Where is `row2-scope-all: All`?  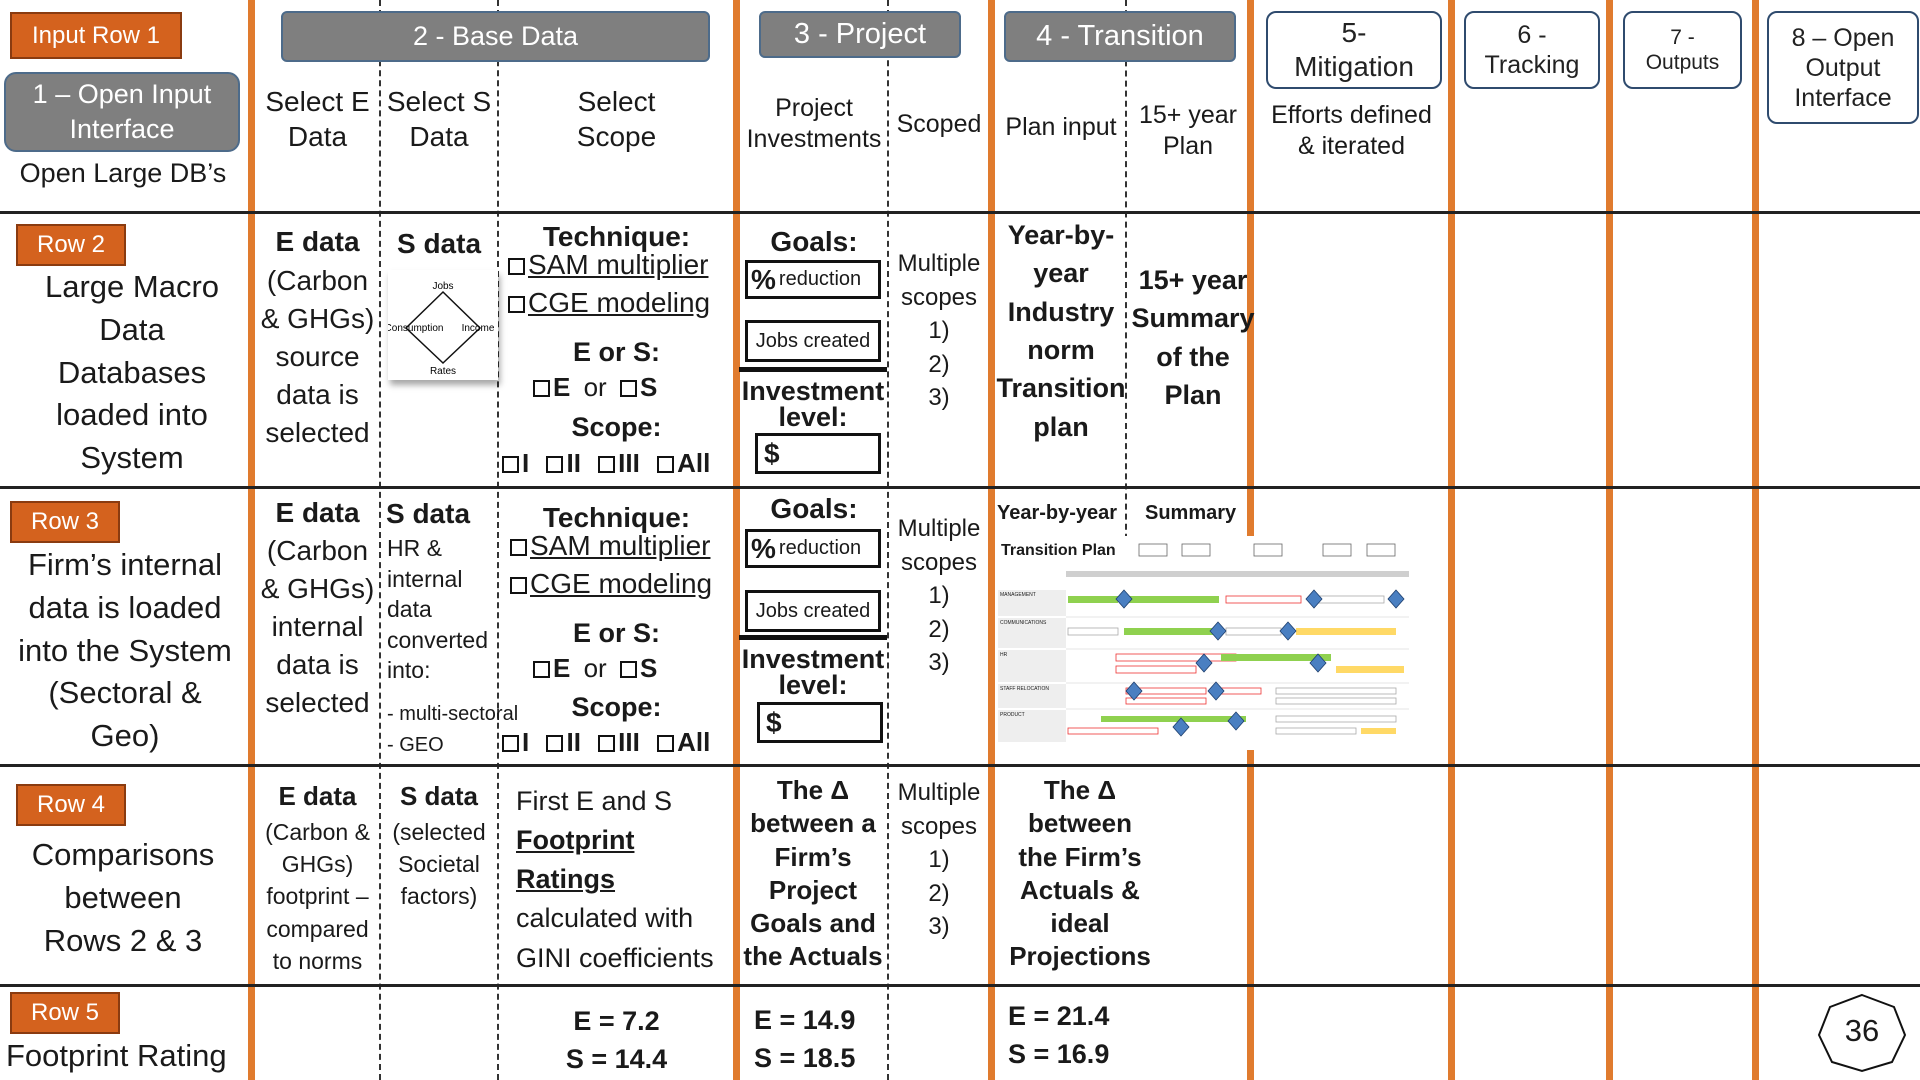 row2-scope-all: All is located at coordinates (683, 463).